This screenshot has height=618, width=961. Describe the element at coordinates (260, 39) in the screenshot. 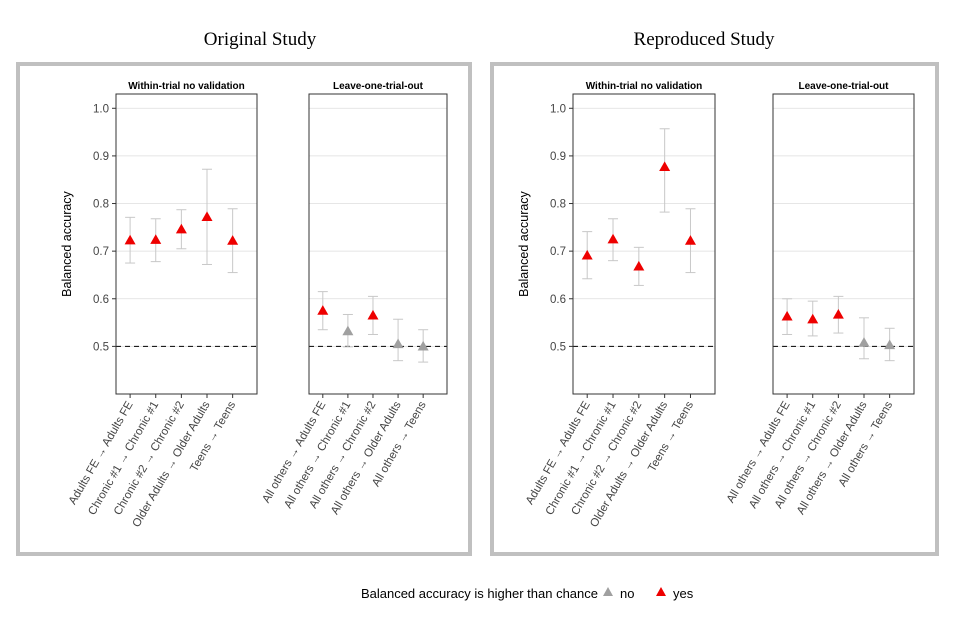

I see `panel-title: Original Study` at that location.